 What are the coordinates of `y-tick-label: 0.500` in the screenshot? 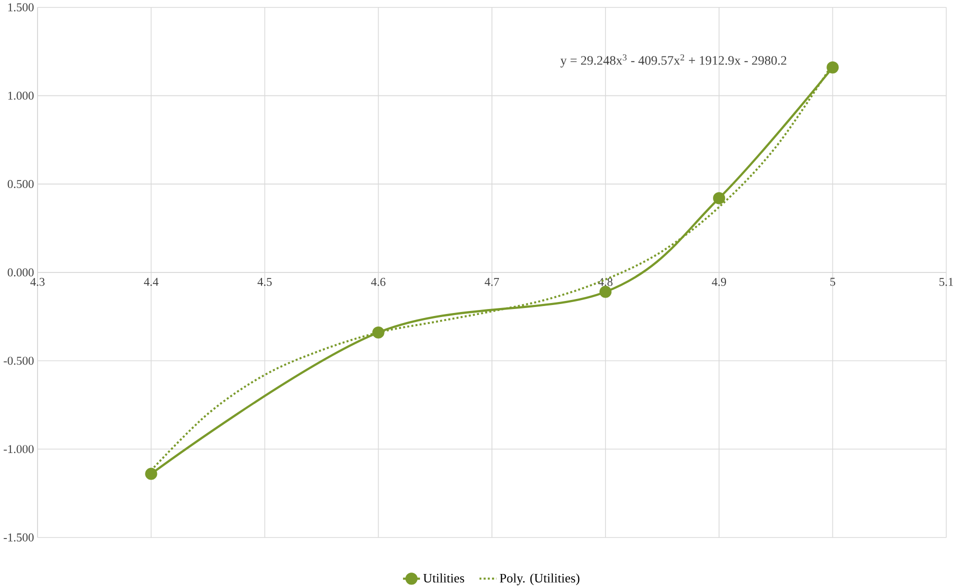 It's located at (21, 184).